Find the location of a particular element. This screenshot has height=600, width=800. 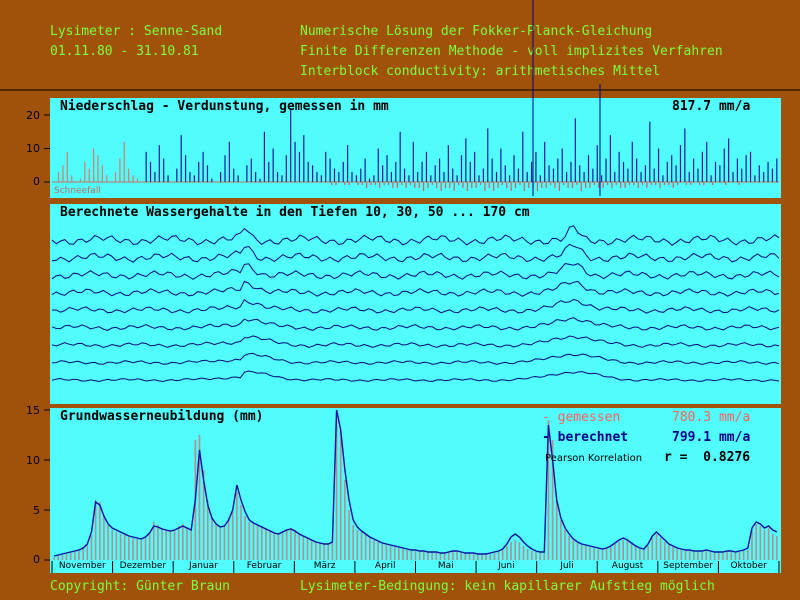

month-label: Mai is located at coordinates (445, 566).